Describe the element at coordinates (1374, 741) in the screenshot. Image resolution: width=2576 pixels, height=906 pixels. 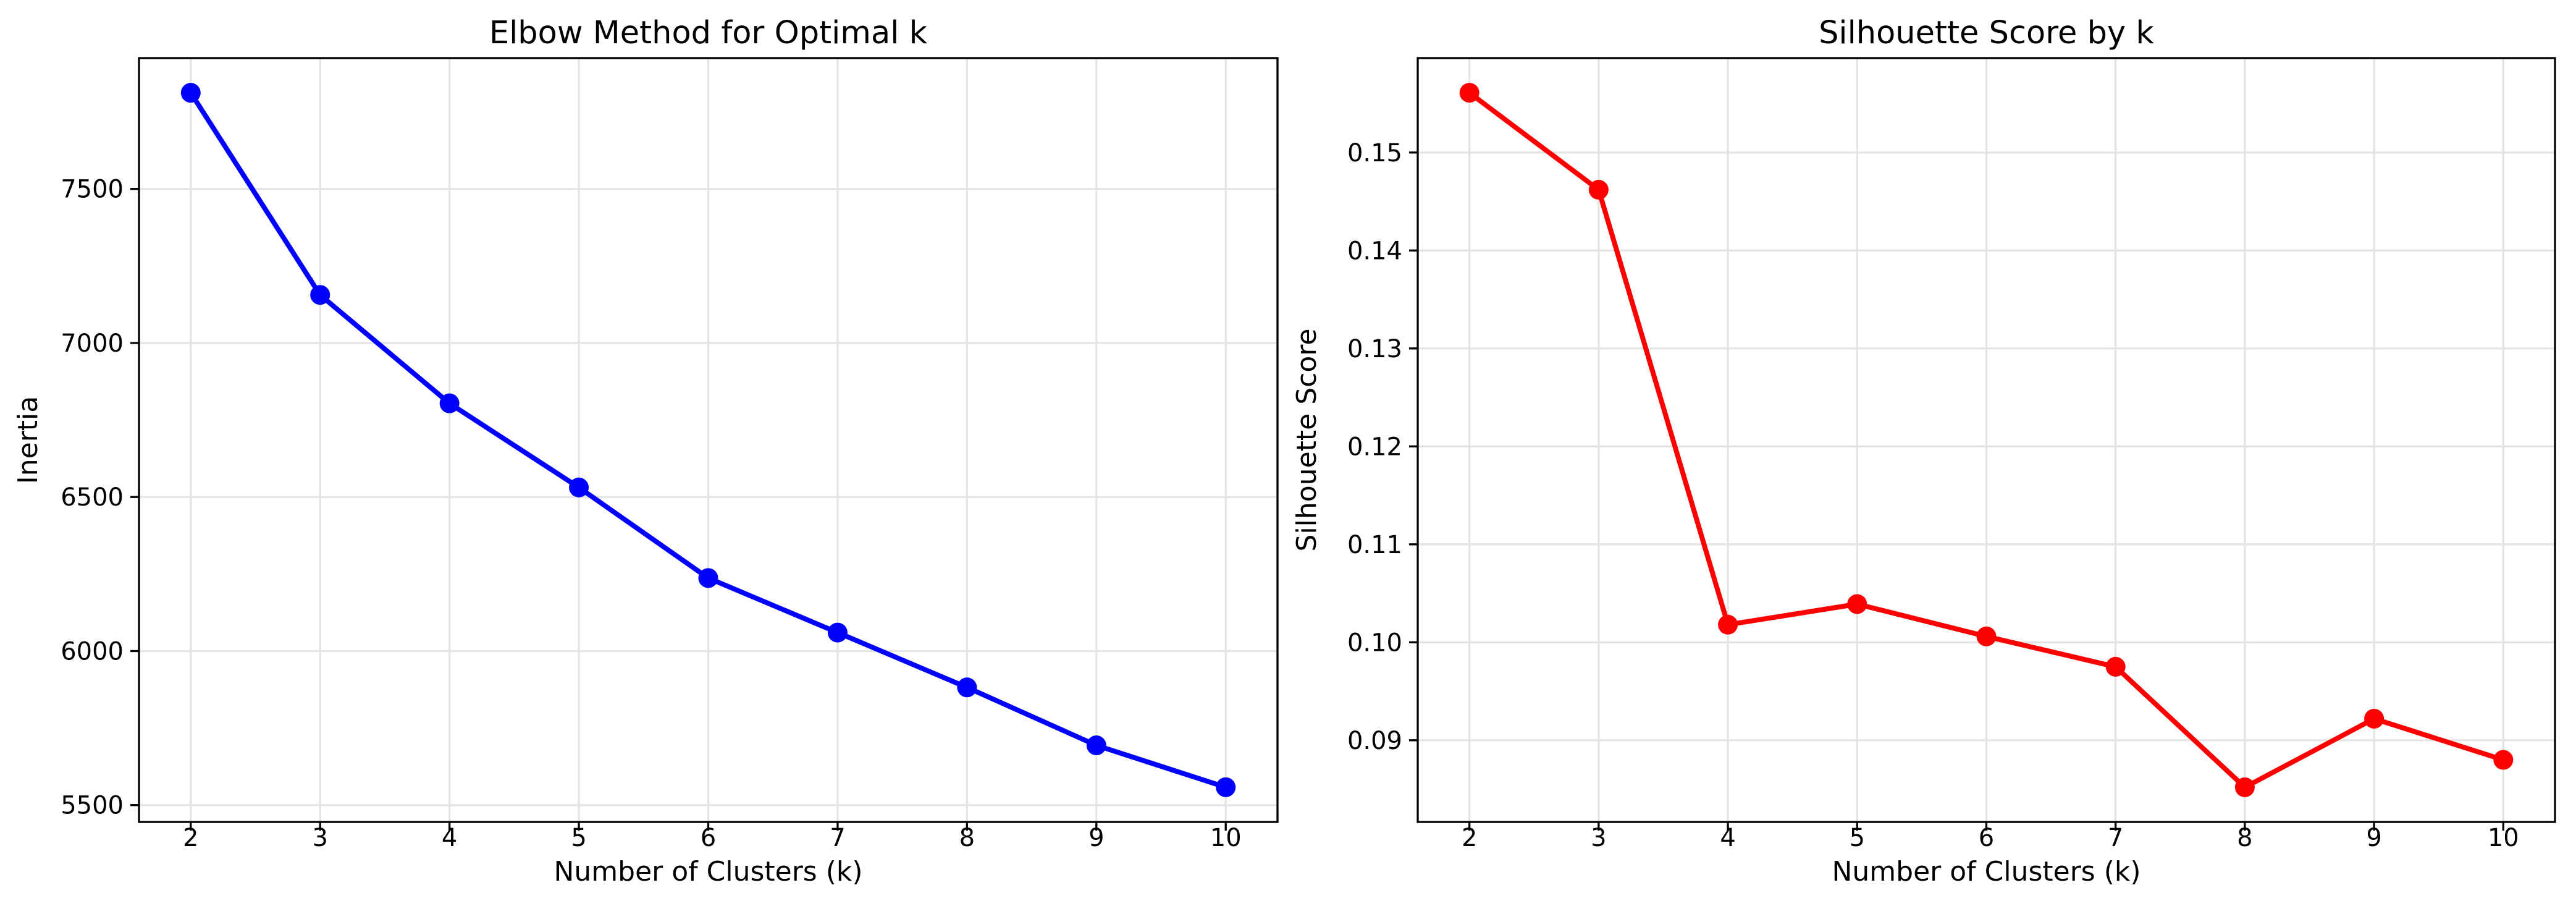
I see `y-tick-label: 0.09` at that location.